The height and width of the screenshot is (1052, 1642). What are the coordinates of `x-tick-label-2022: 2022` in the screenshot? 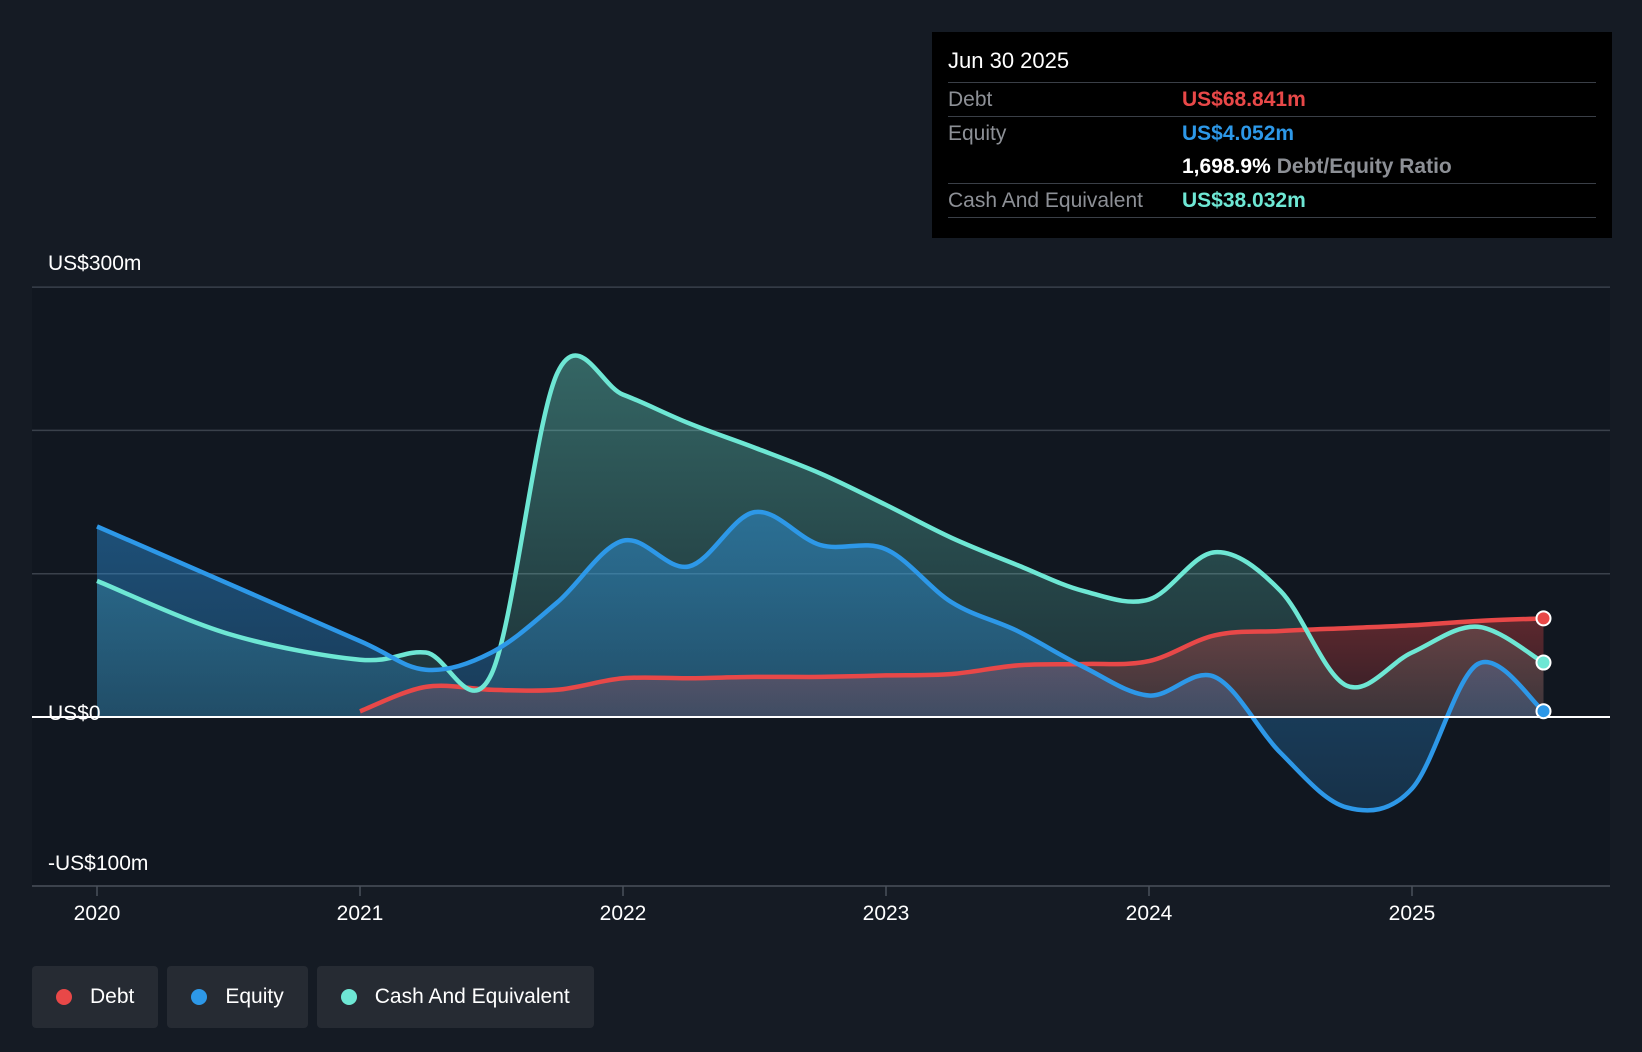 It's located at (623, 913).